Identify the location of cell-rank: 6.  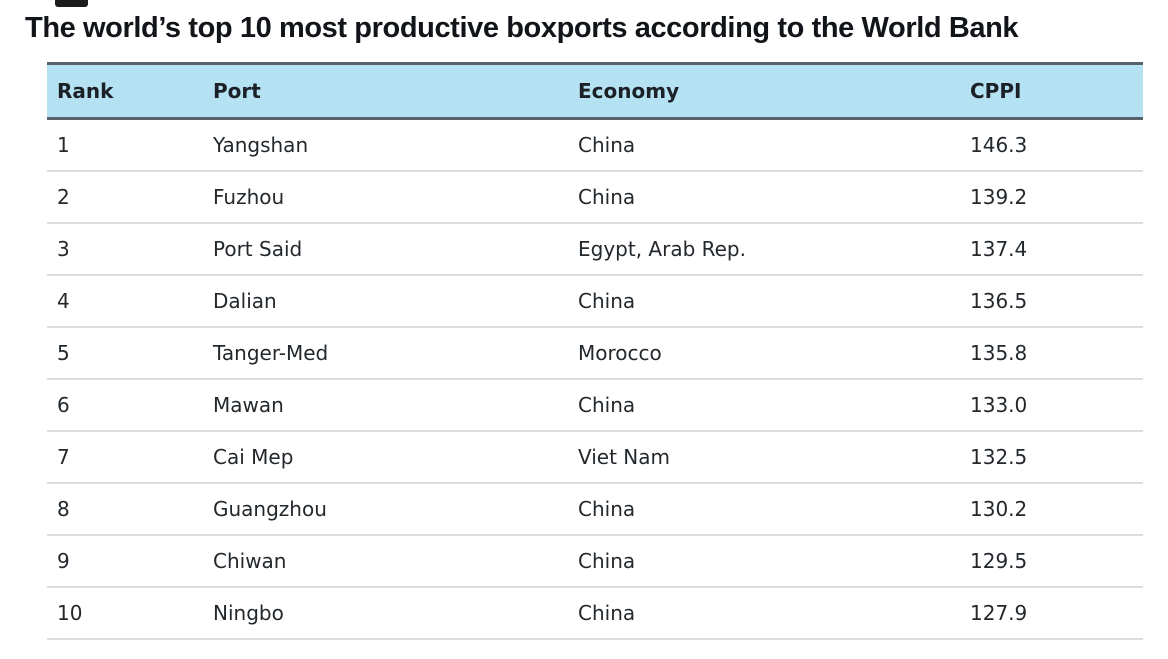
(63, 405).